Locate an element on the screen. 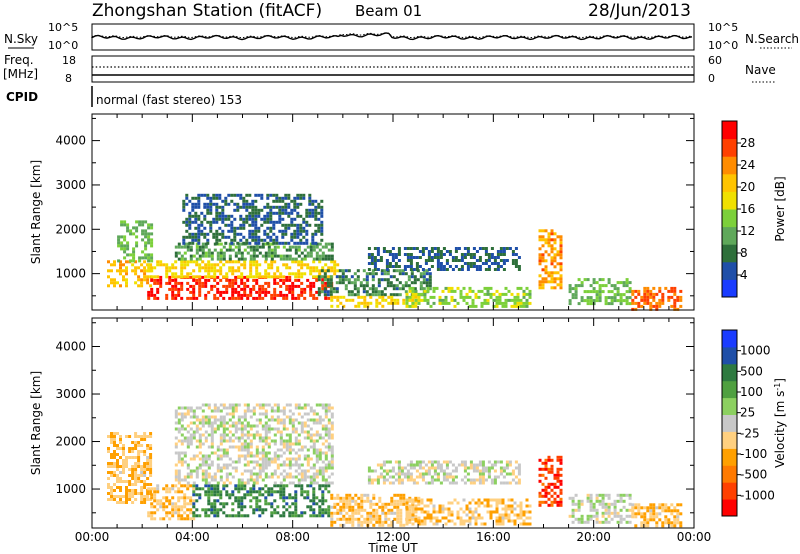 The width and height of the screenshot is (800, 554). colorbar-label: Velocity [m s-1] is located at coordinates (780, 423).